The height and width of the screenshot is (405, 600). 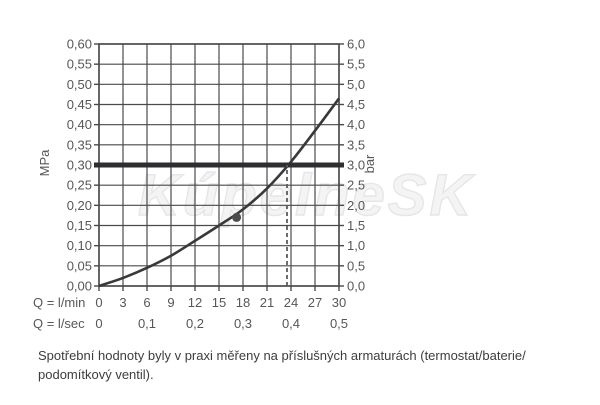 I want to click on x-tick-label-lmin: 15, so click(x=219, y=302).